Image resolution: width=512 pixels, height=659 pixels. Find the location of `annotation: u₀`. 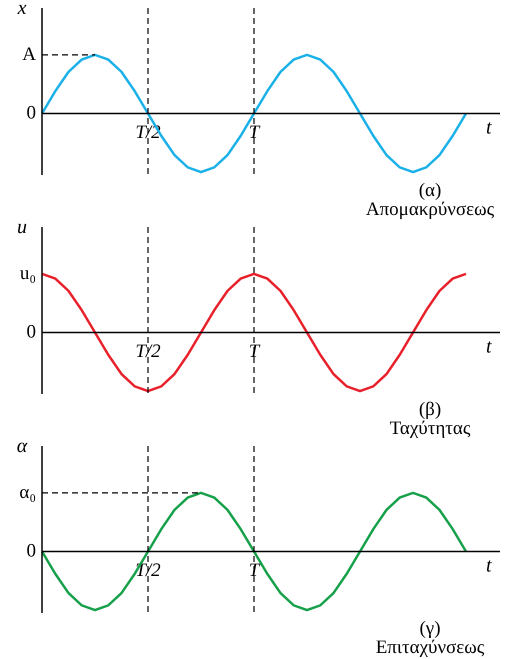

annotation: u₀ is located at coordinates (28, 273).